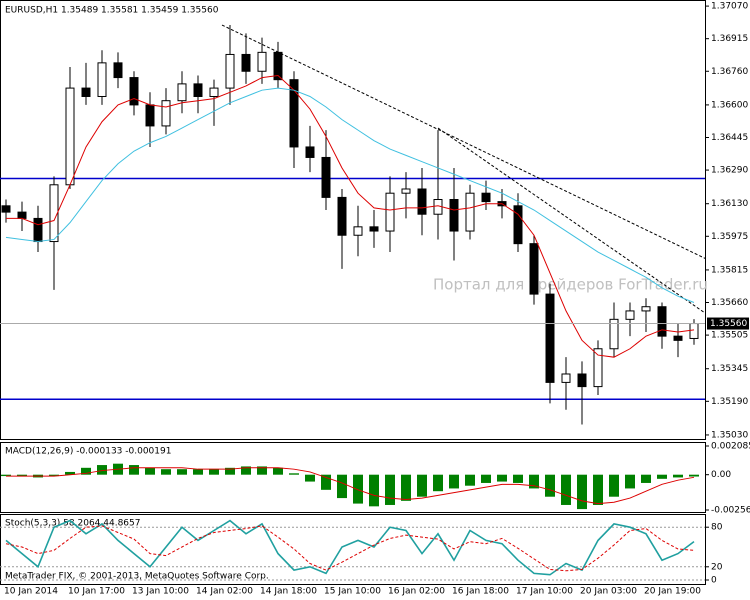 This screenshot has height=600, width=750. I want to click on x-tick-label: 13 Jan 10:00, so click(160, 592).